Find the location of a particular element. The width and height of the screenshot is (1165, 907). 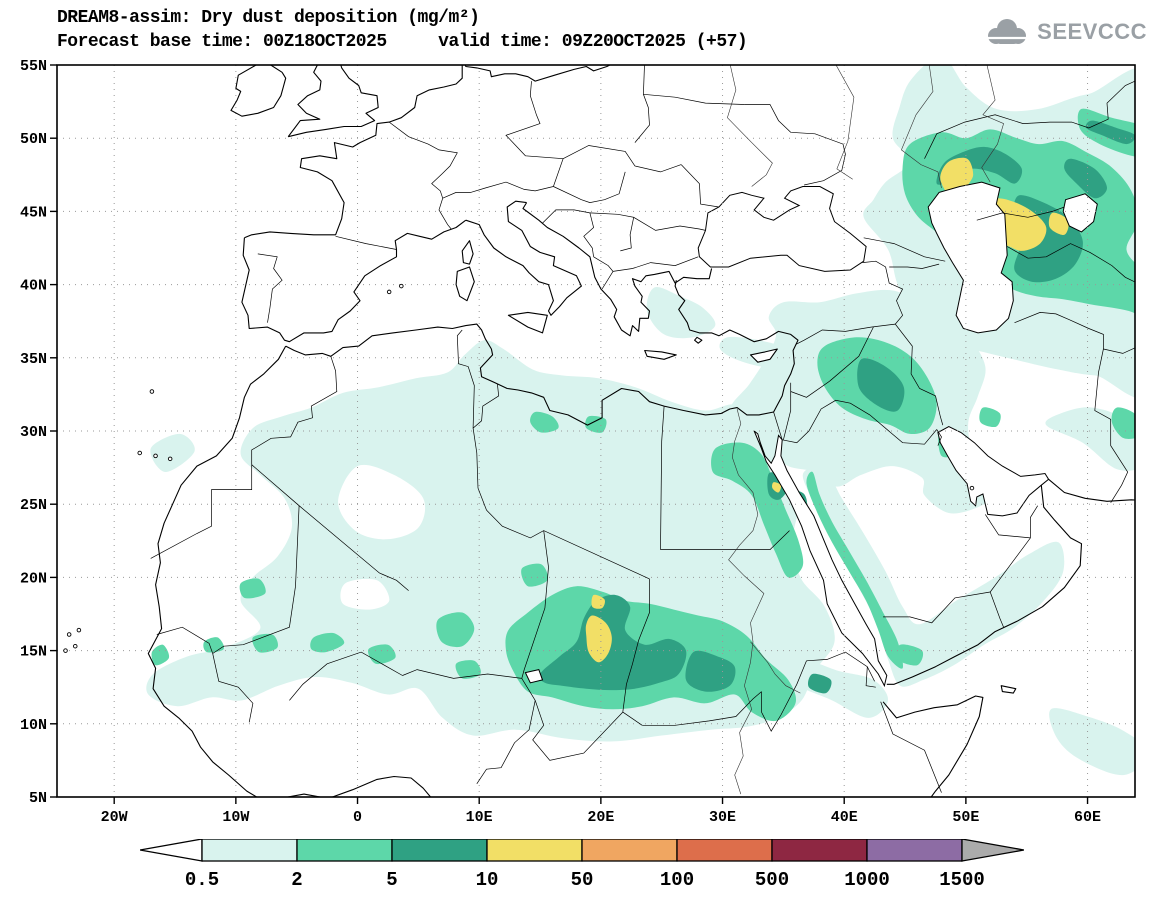

lat-label: 55N is located at coordinates (33, 66).